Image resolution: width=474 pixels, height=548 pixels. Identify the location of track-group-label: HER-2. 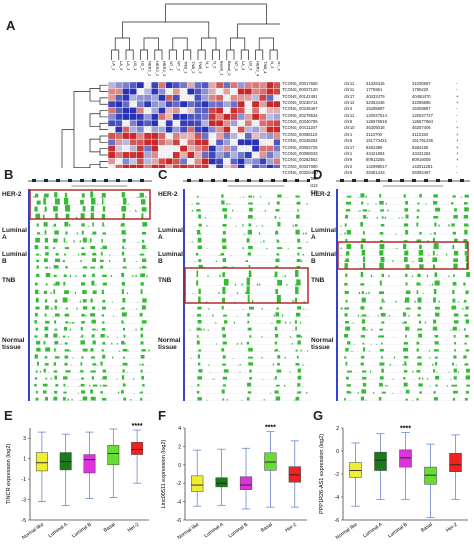
(321, 194).